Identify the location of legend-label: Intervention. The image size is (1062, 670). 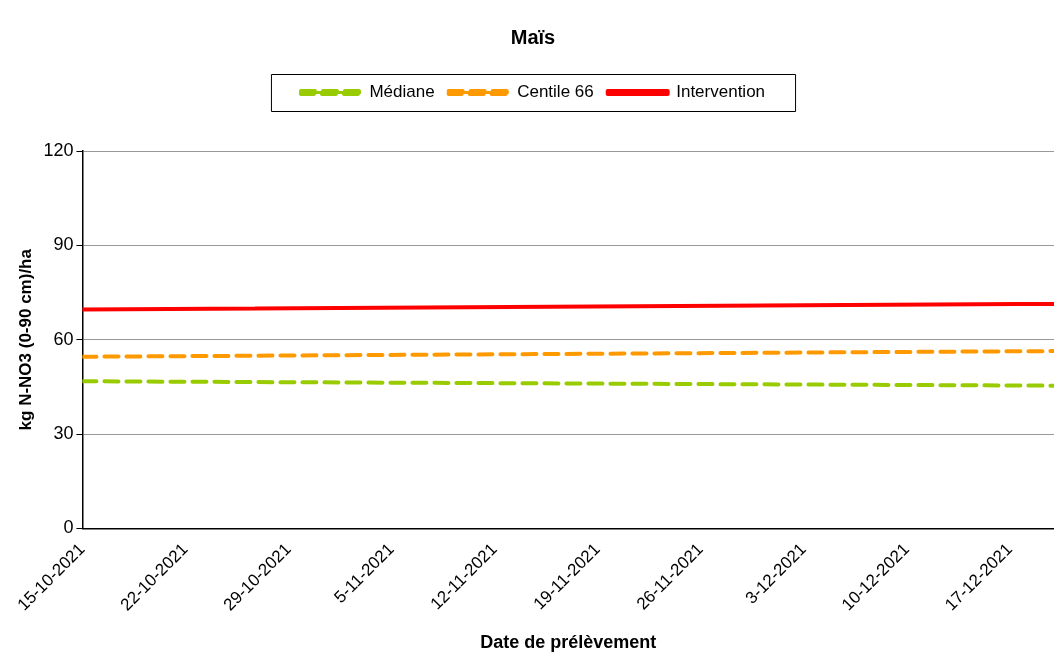
(721, 92).